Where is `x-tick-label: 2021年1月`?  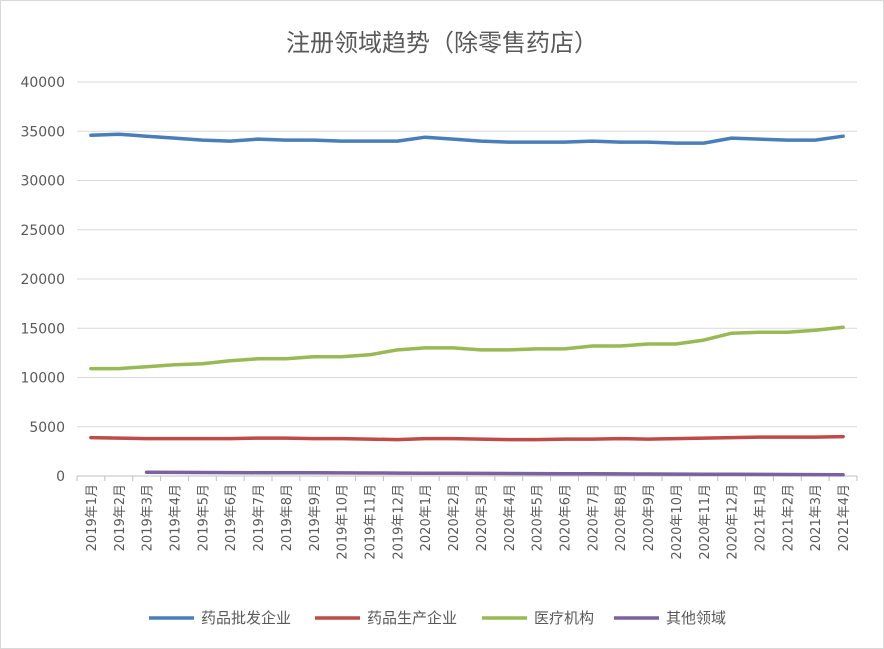
x-tick-label: 2021年1月 is located at coordinates (761, 517).